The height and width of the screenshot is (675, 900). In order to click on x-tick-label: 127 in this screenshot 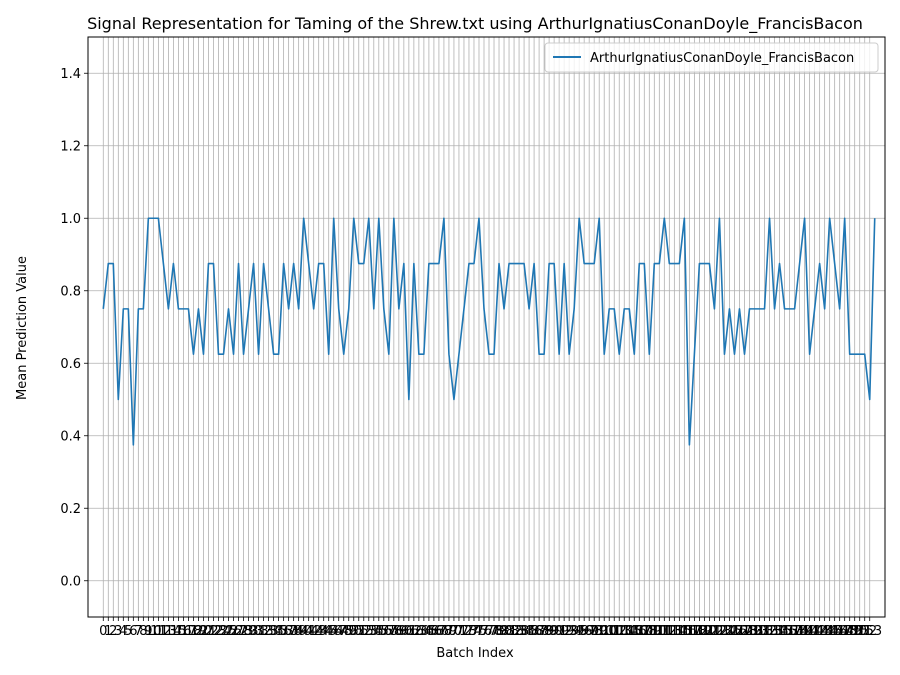, I will do `click(739, 631)`.